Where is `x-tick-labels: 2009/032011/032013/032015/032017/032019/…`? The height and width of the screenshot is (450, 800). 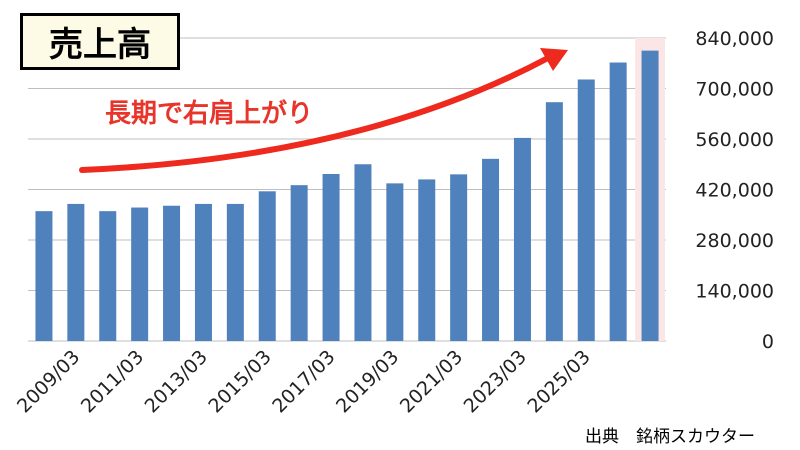
x-tick-labels: 2009/032011/032013/032015/032017/032019/… is located at coordinates (304, 381).